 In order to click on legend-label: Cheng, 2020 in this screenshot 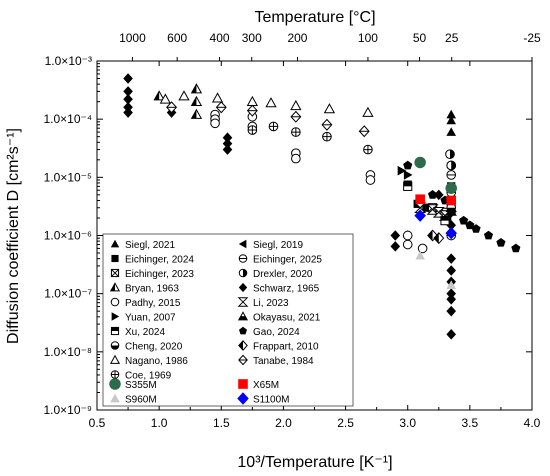, I will do `click(154, 347)`.